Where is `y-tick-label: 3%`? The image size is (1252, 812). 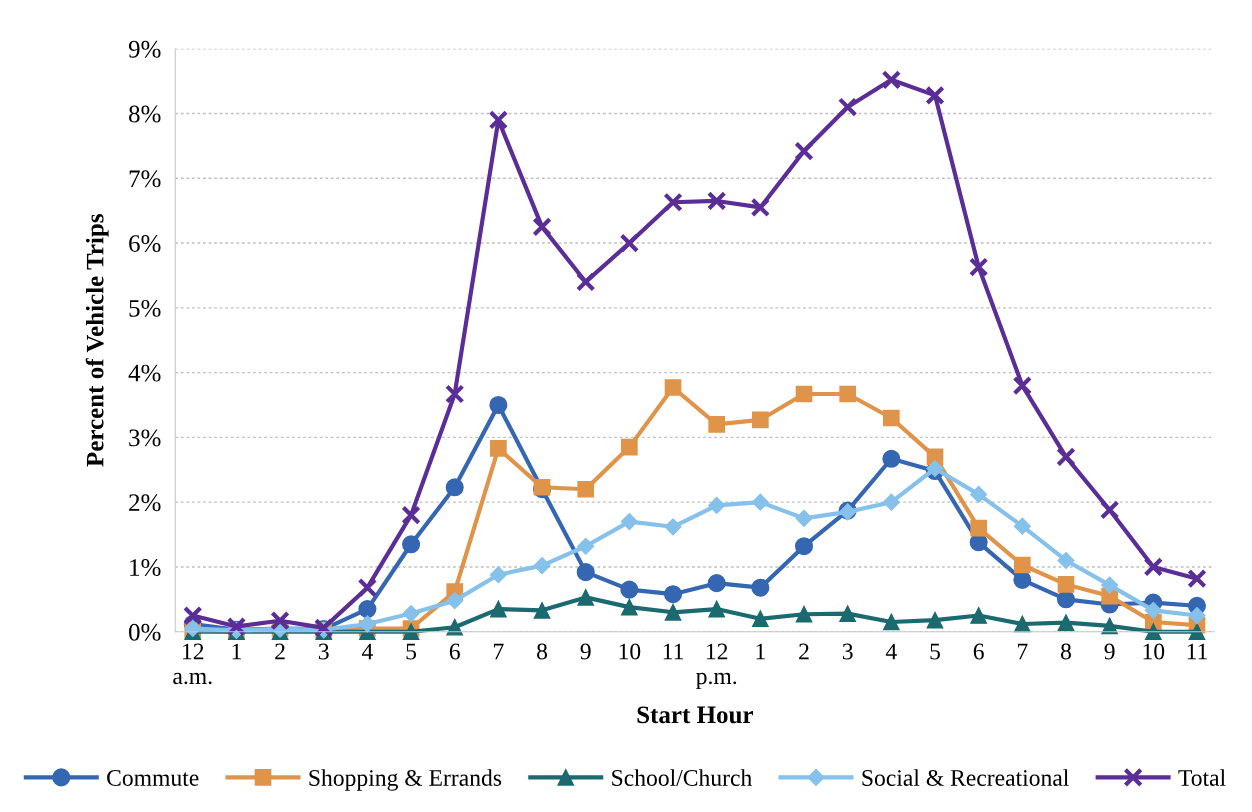
y-tick-label: 3% is located at coordinates (145, 438).